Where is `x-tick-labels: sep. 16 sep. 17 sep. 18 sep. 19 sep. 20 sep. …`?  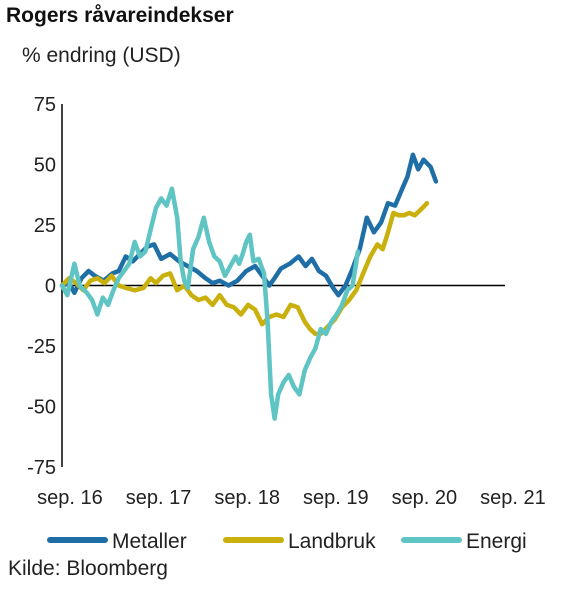
x-tick-labels: sep. 16 sep. 17 sep. 18 sep. 19 sep. 20 sep. … is located at coordinates (291, 498).